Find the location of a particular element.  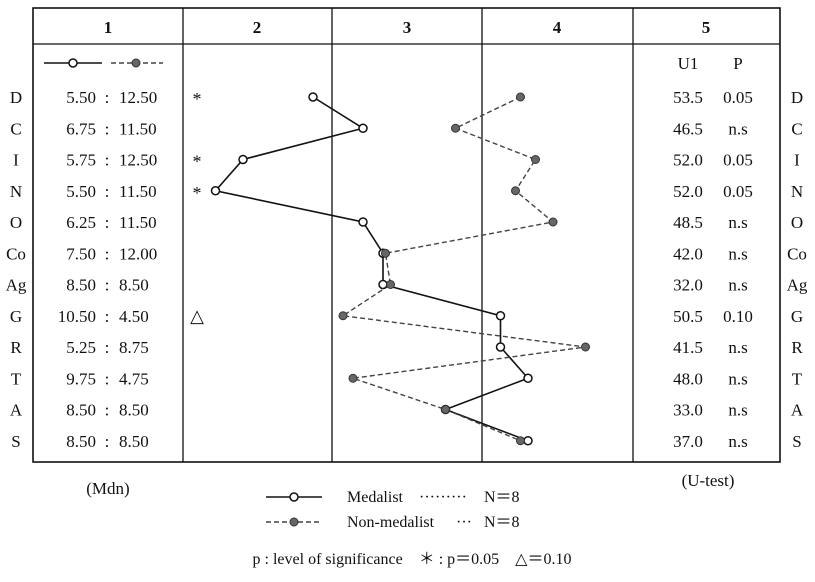

significance-mark: △ is located at coordinates (197, 316).